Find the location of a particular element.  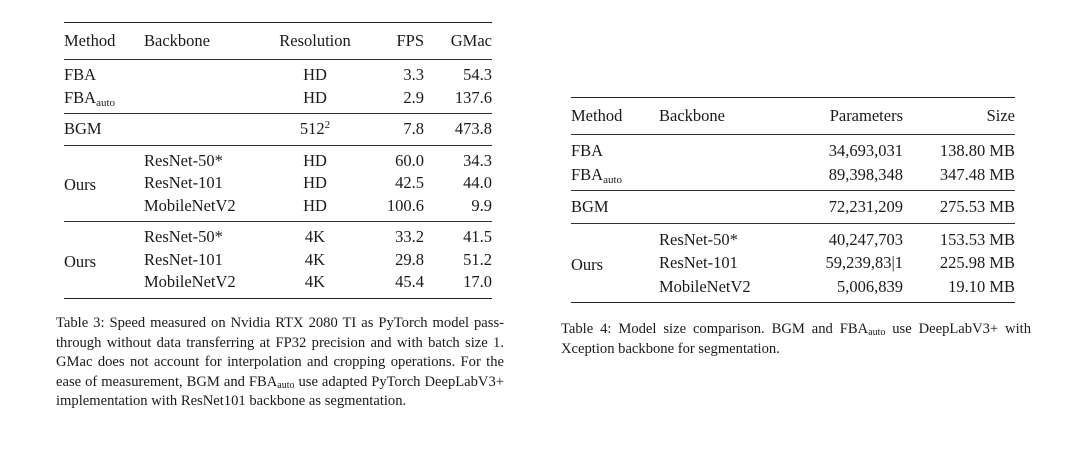

fps-cell: 45.4 is located at coordinates (409, 281).